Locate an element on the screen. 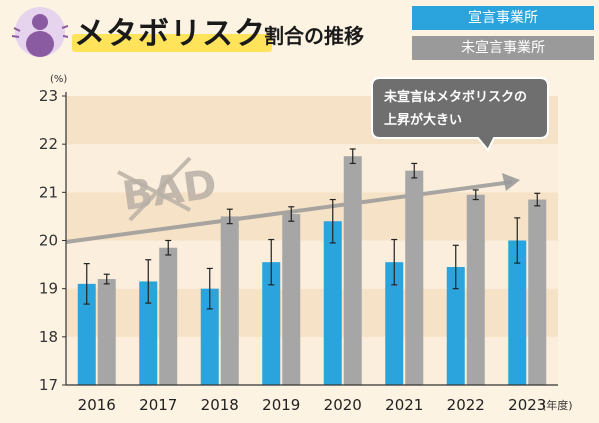  x-tick-label: 2023 is located at coordinates (527, 405).